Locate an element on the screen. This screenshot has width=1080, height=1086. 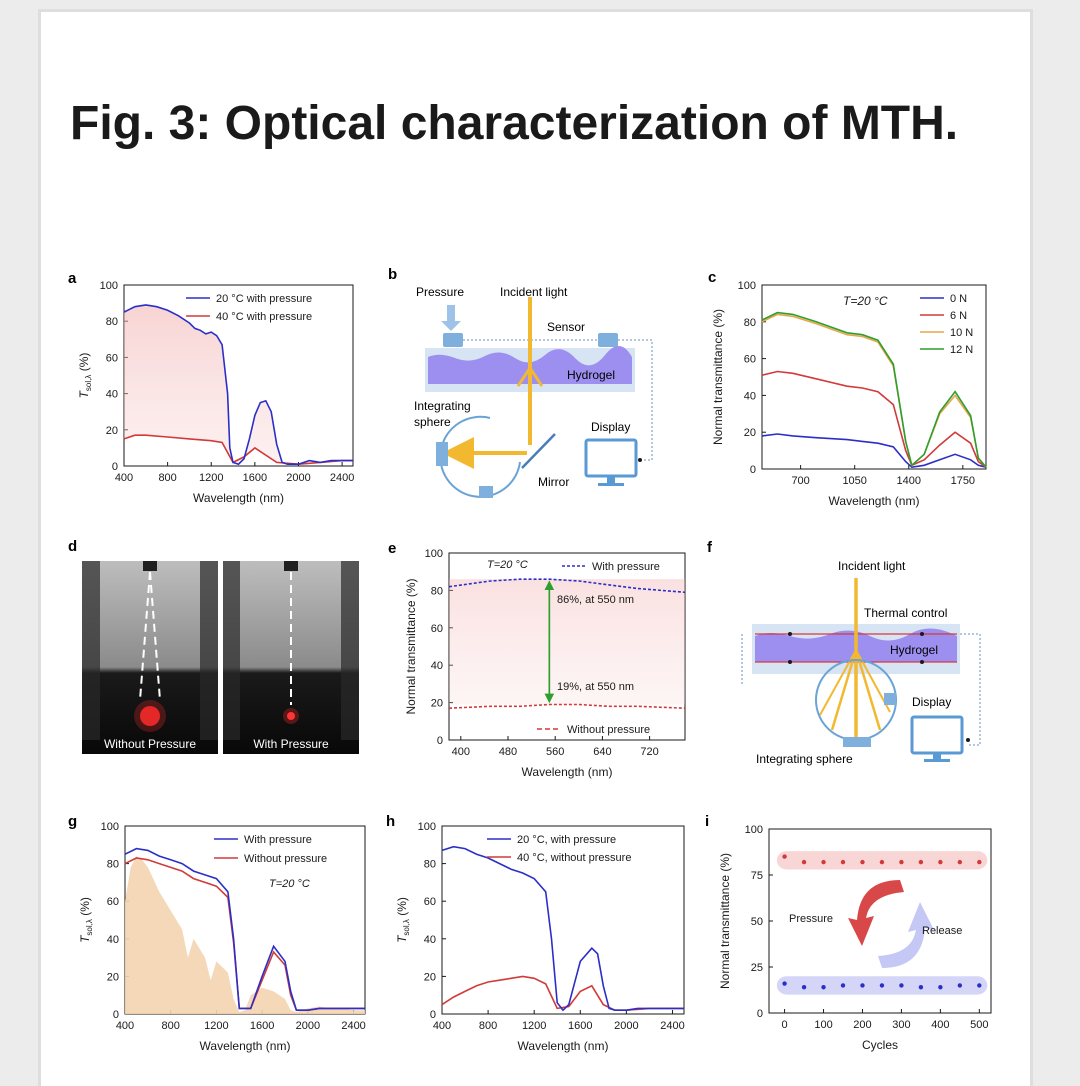
laser-spot-small is located at coordinates (291, 716).